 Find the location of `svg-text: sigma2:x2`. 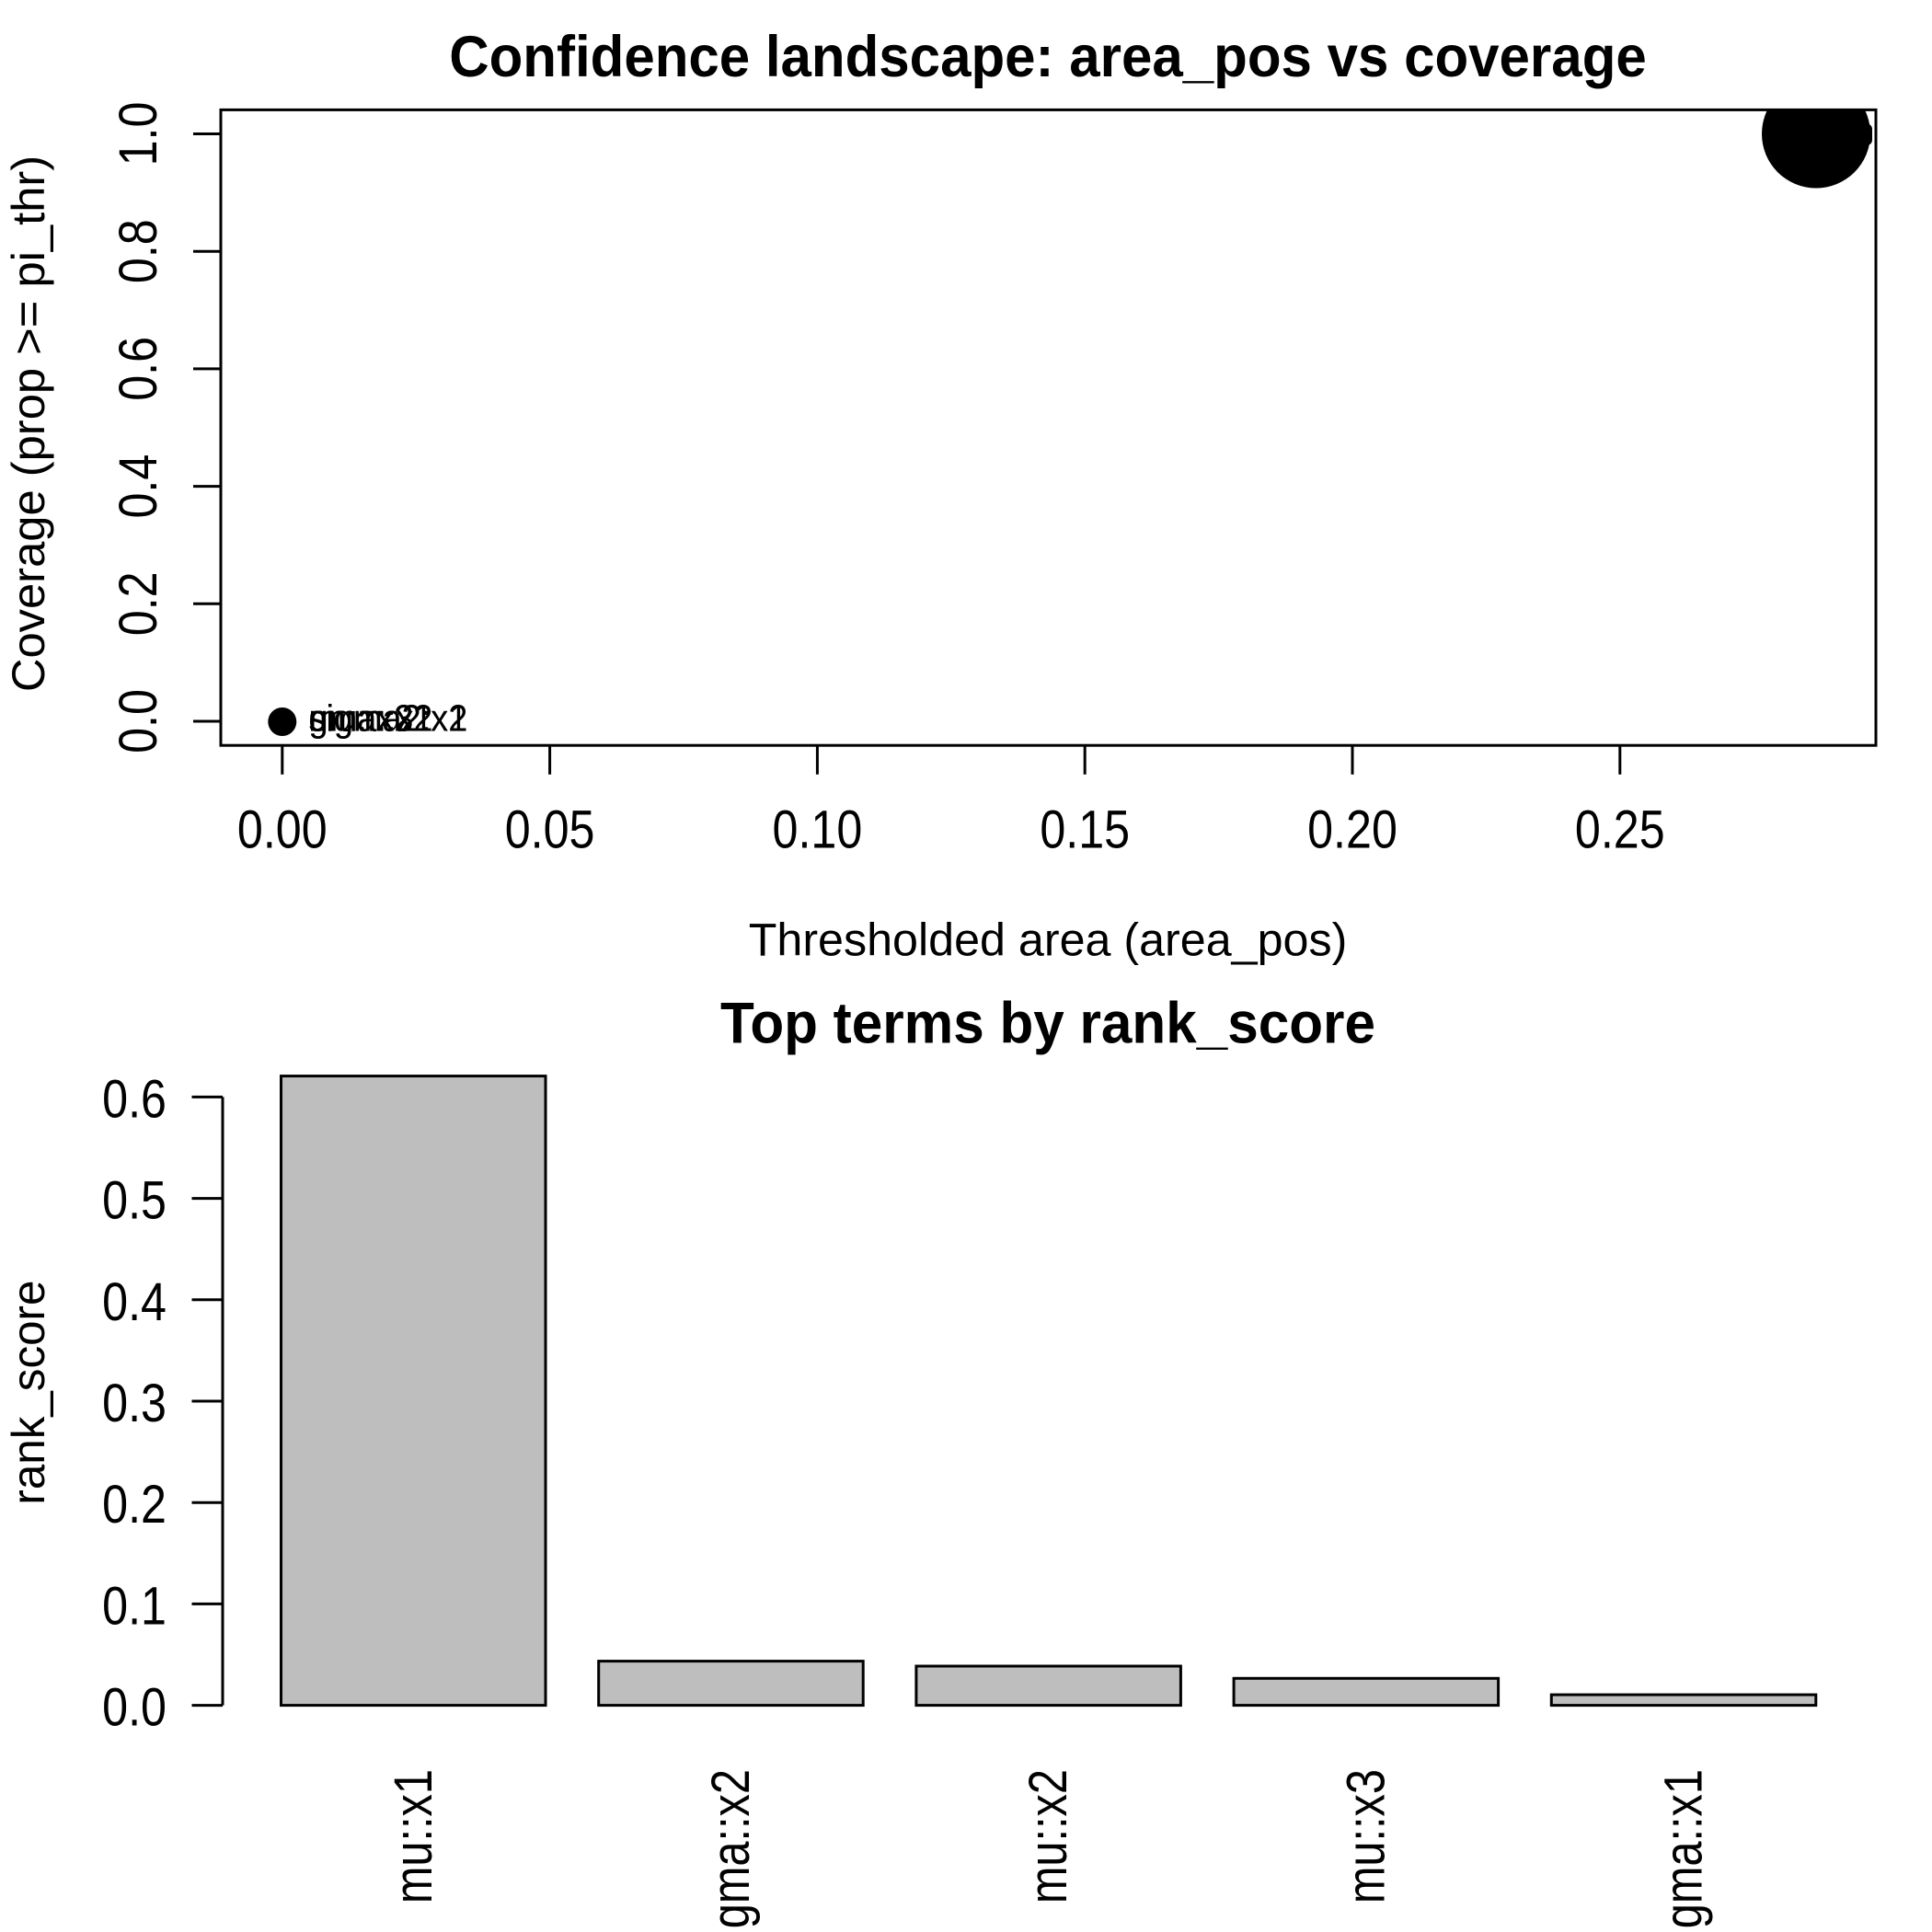

svg-text: sigma2:x2 is located at coordinates (388, 718).